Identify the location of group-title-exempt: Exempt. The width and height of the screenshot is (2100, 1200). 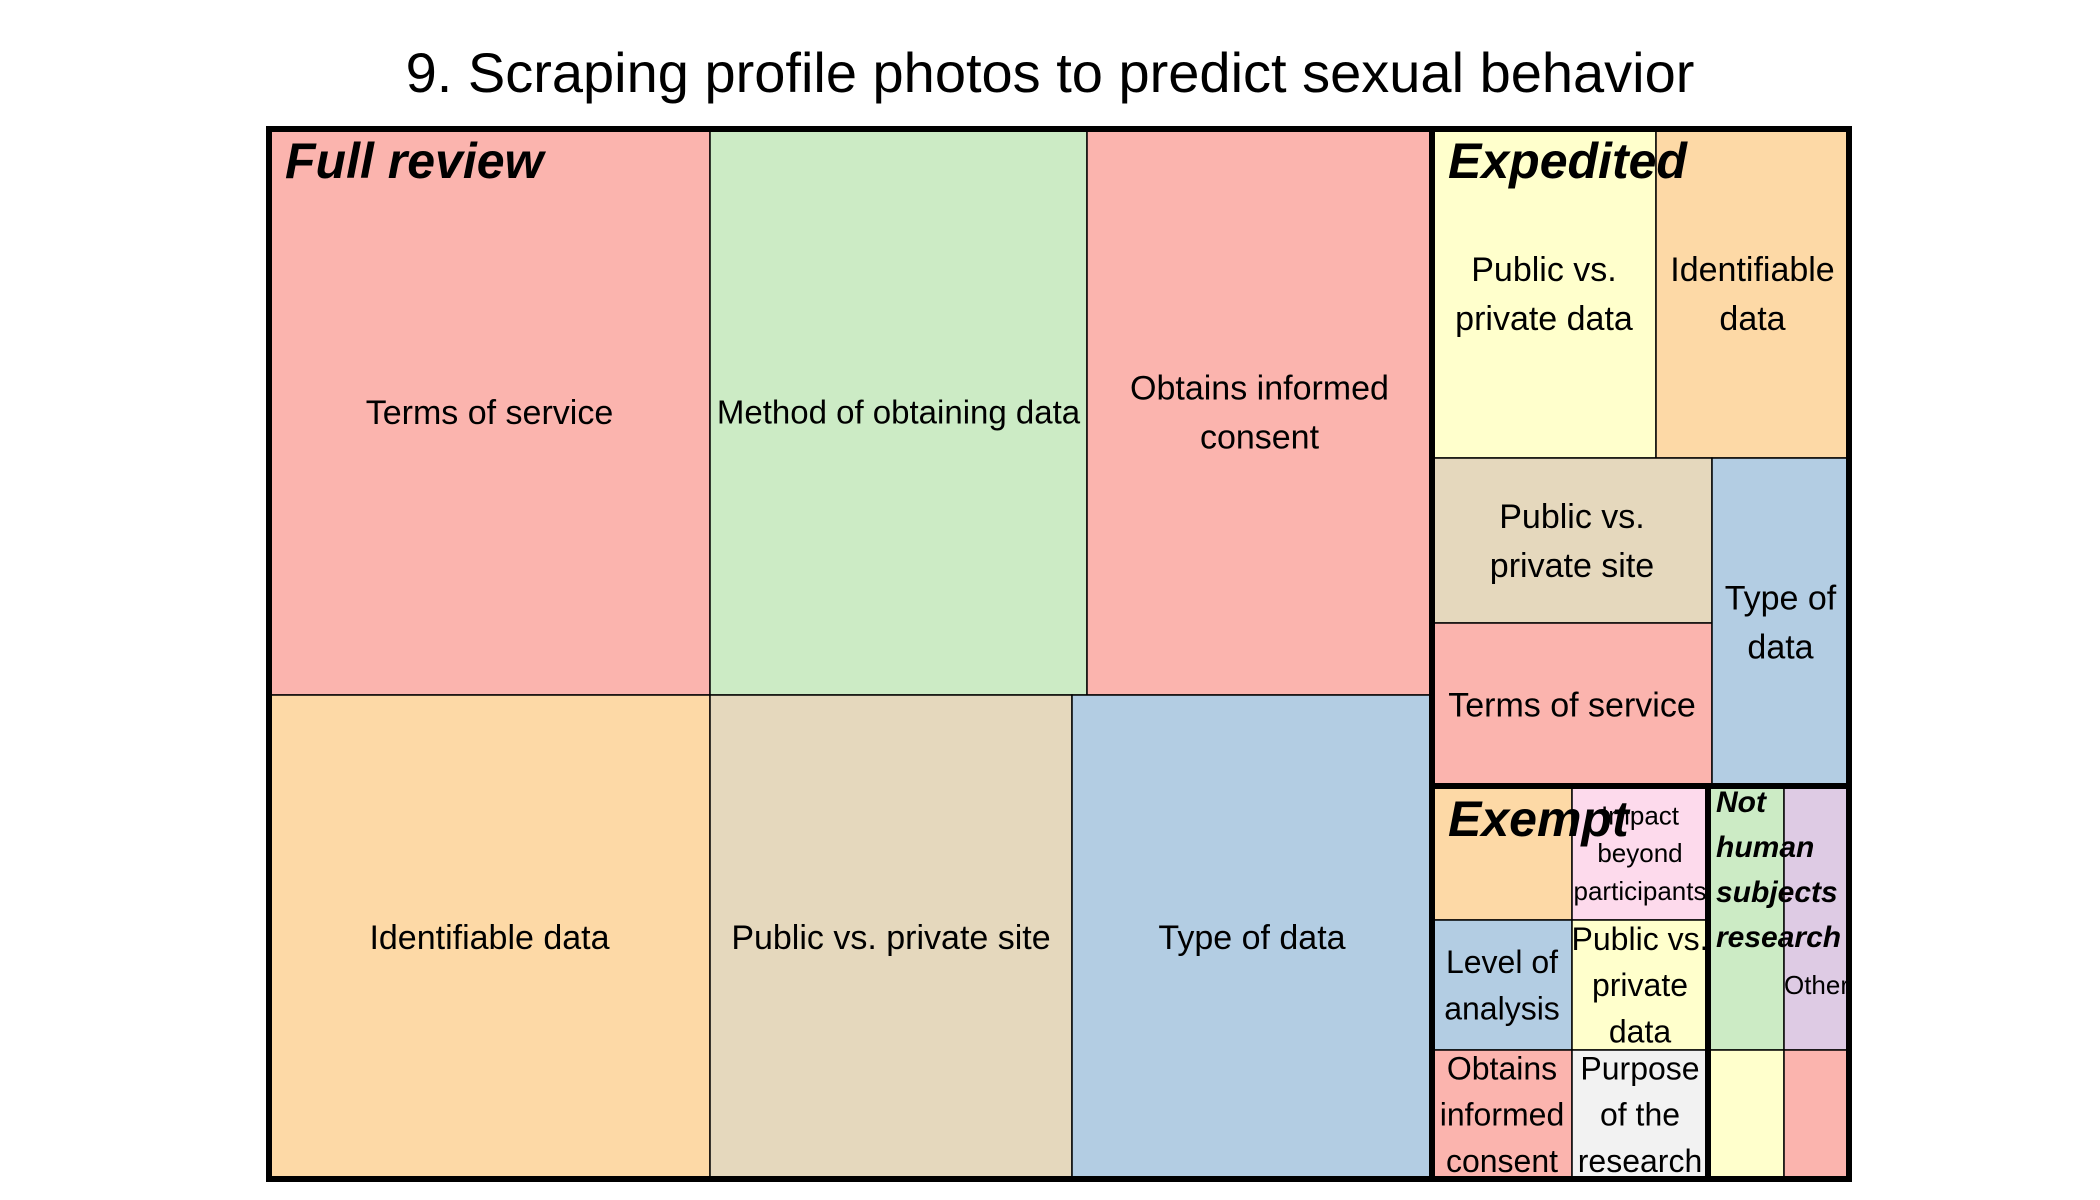
(1539, 819).